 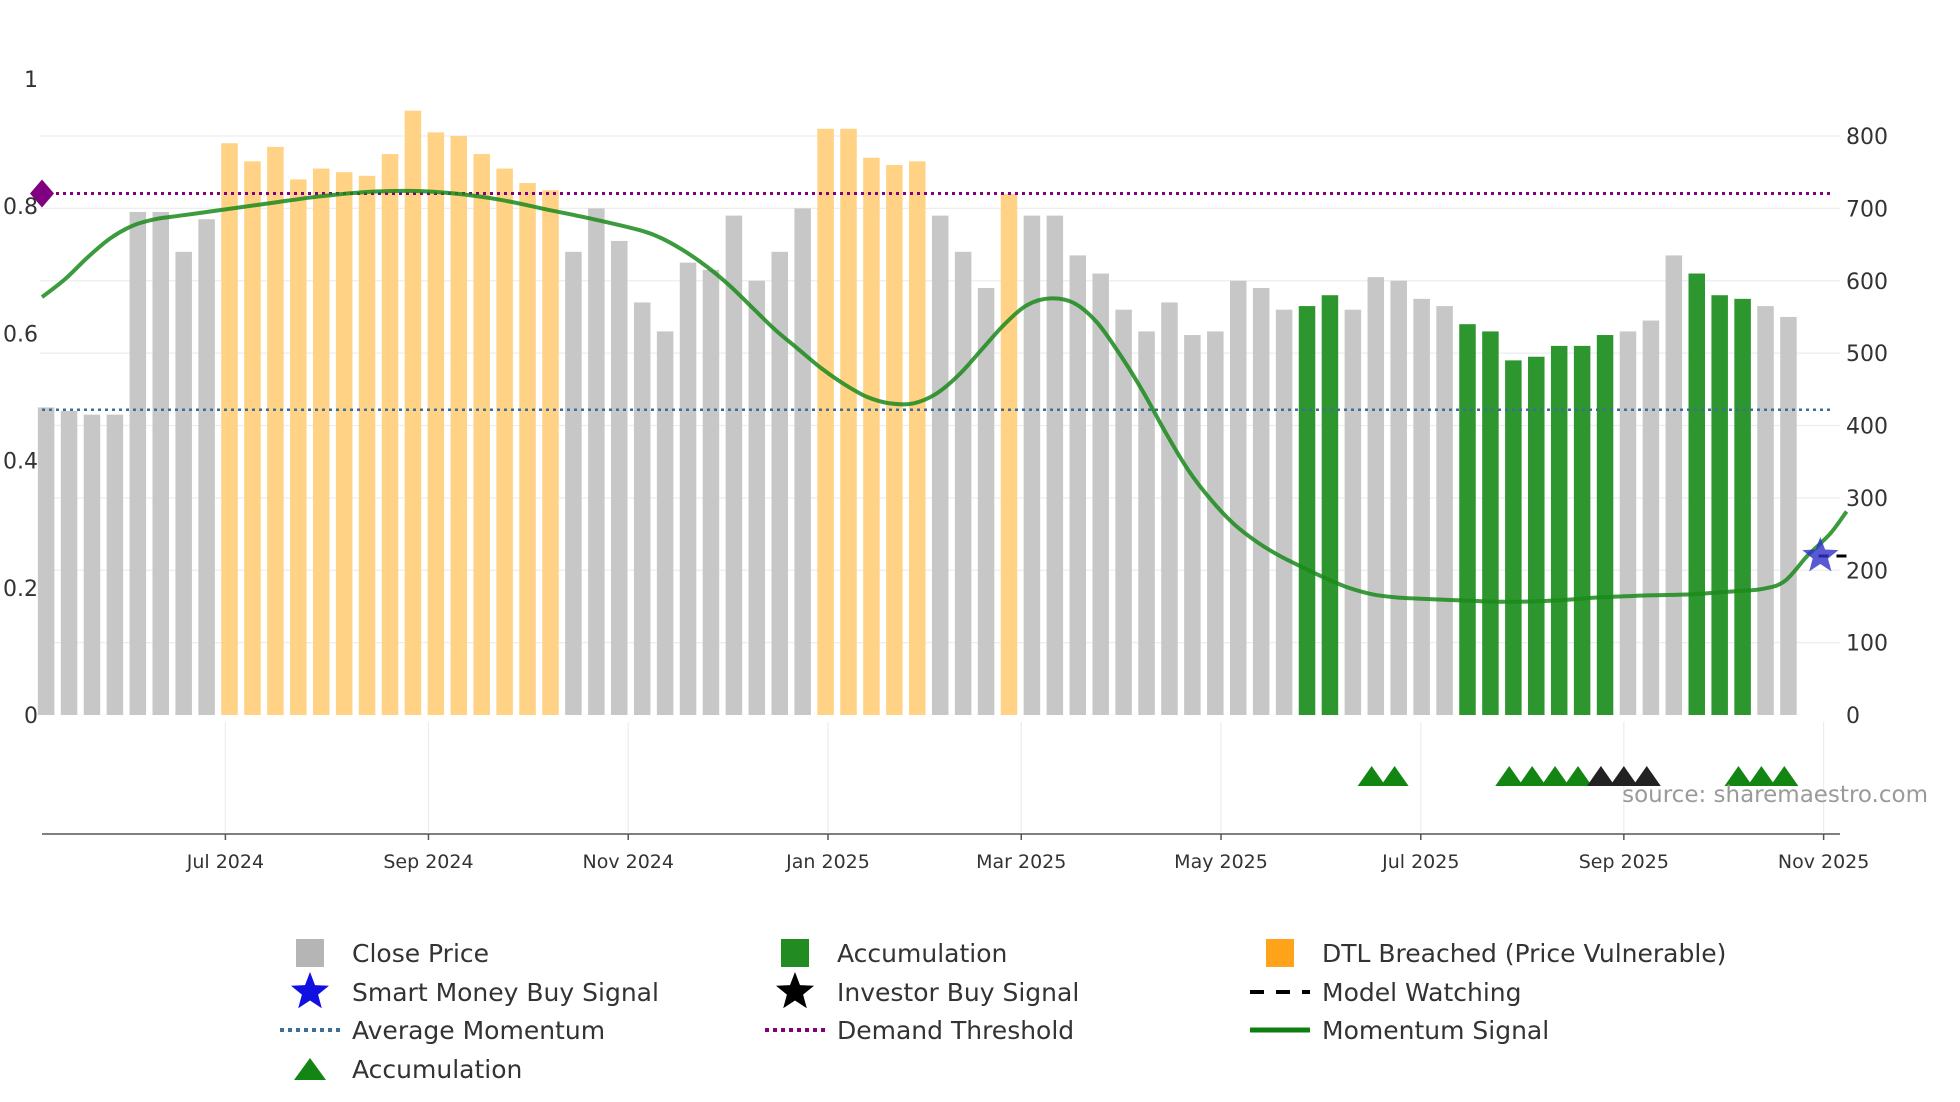 I want to click on right-tick-label: 200, so click(x=1867, y=571).